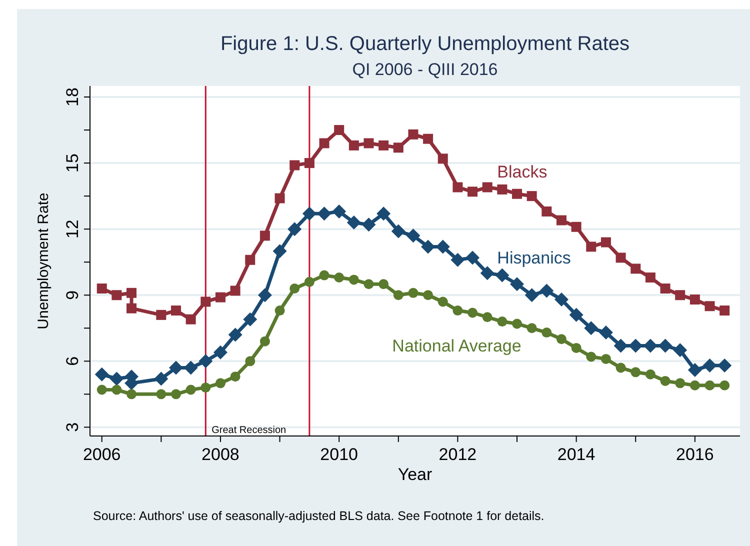  I want to click on source-note: Source: Authors' use of seasonally-adjusted BLS data. See Footnote 1 for details., so click(318, 516).